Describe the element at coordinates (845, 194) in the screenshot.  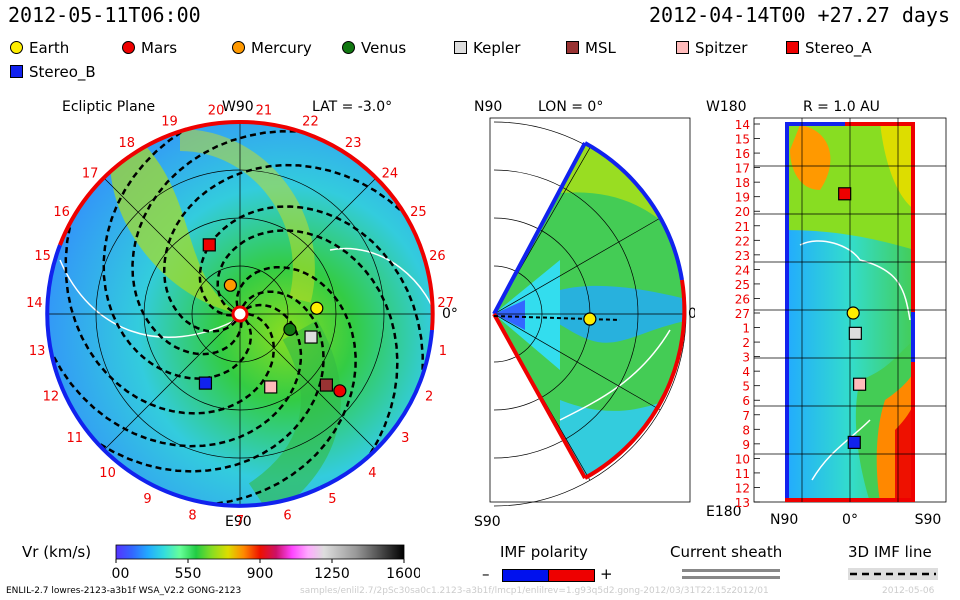
I see `carrington-marker-stereo_a` at that location.